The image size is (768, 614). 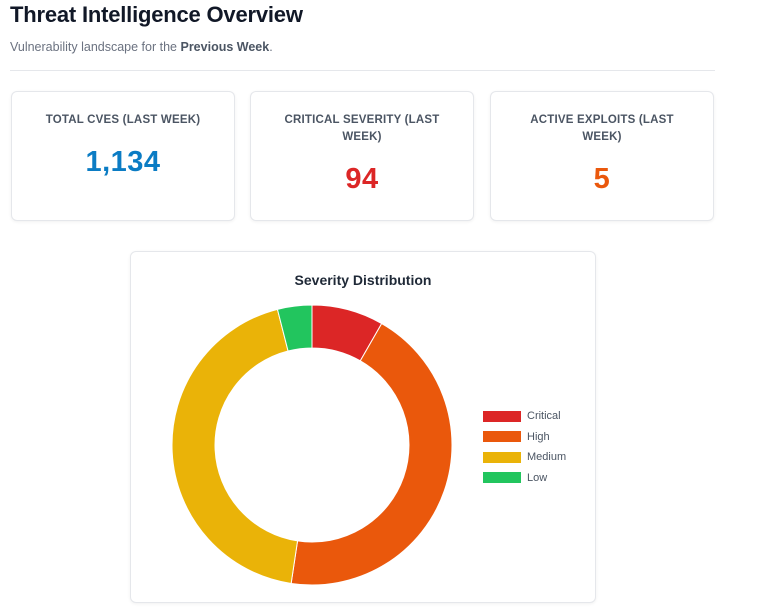 I want to click on legend-swatch-critical, so click(x=502, y=416).